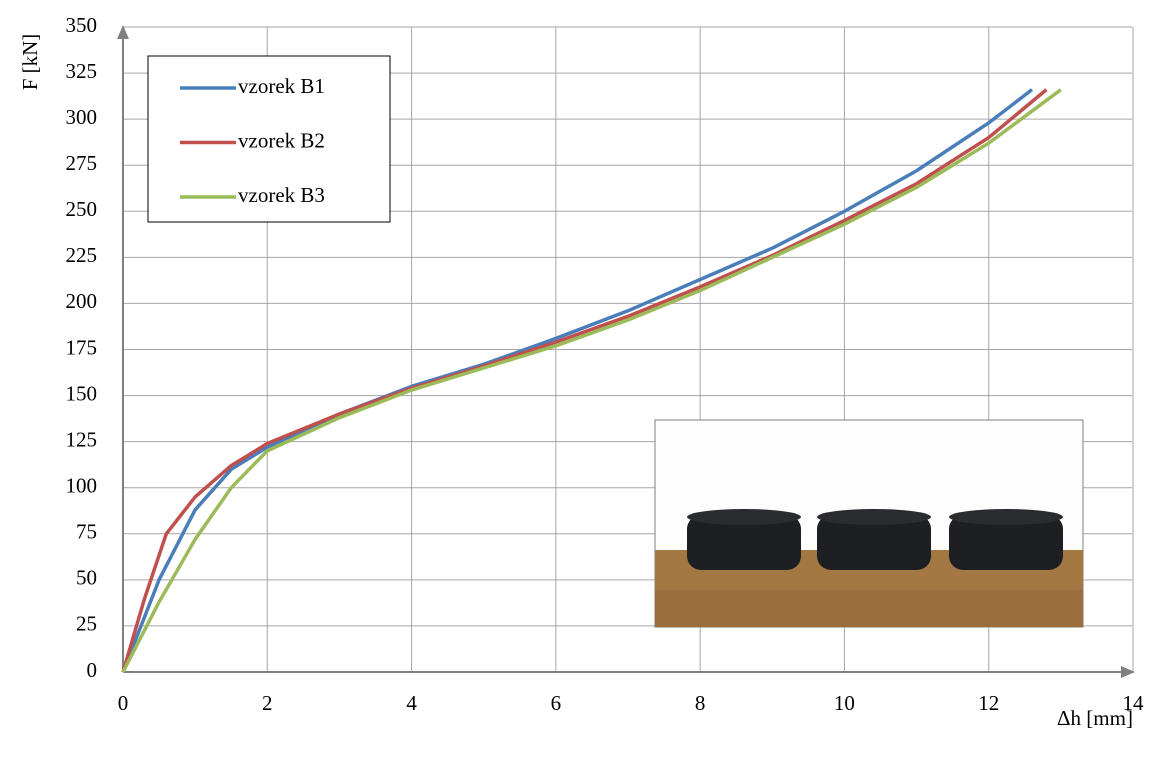 This screenshot has height=762, width=1156. What do you see at coordinates (1095, 718) in the screenshot?
I see `x-axis-label: Δh [mm]` at bounding box center [1095, 718].